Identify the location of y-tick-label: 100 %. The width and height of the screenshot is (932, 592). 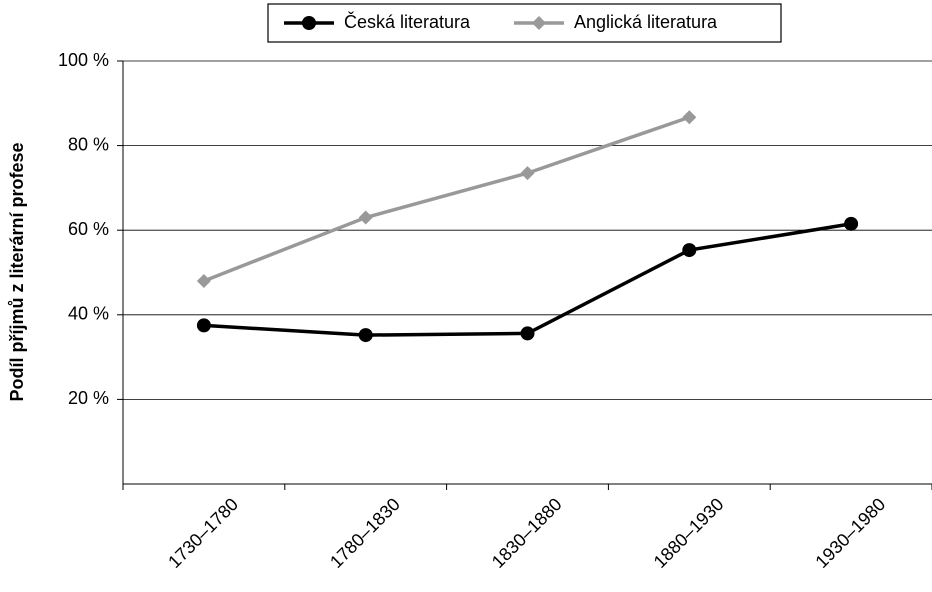
(83, 60).